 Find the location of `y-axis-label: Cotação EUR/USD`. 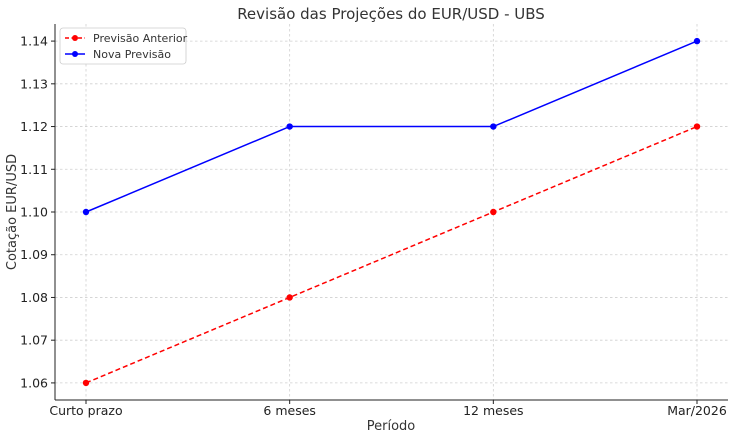

y-axis-label: Cotação EUR/USD is located at coordinates (12, 212).